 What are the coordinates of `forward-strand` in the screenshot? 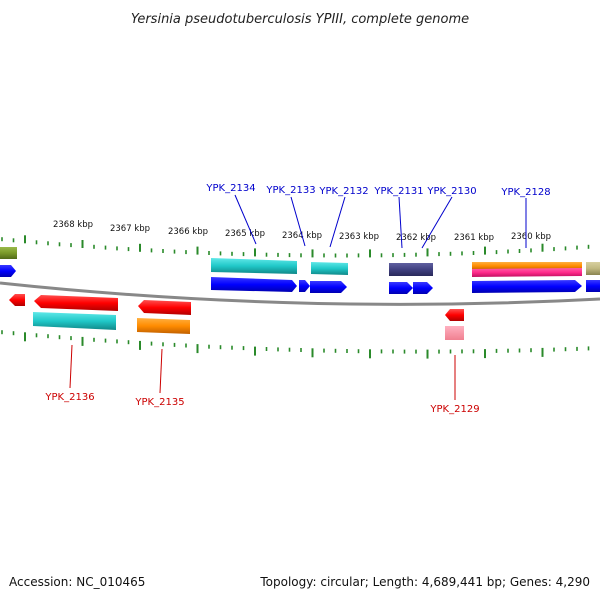 It's located at (300, 270).